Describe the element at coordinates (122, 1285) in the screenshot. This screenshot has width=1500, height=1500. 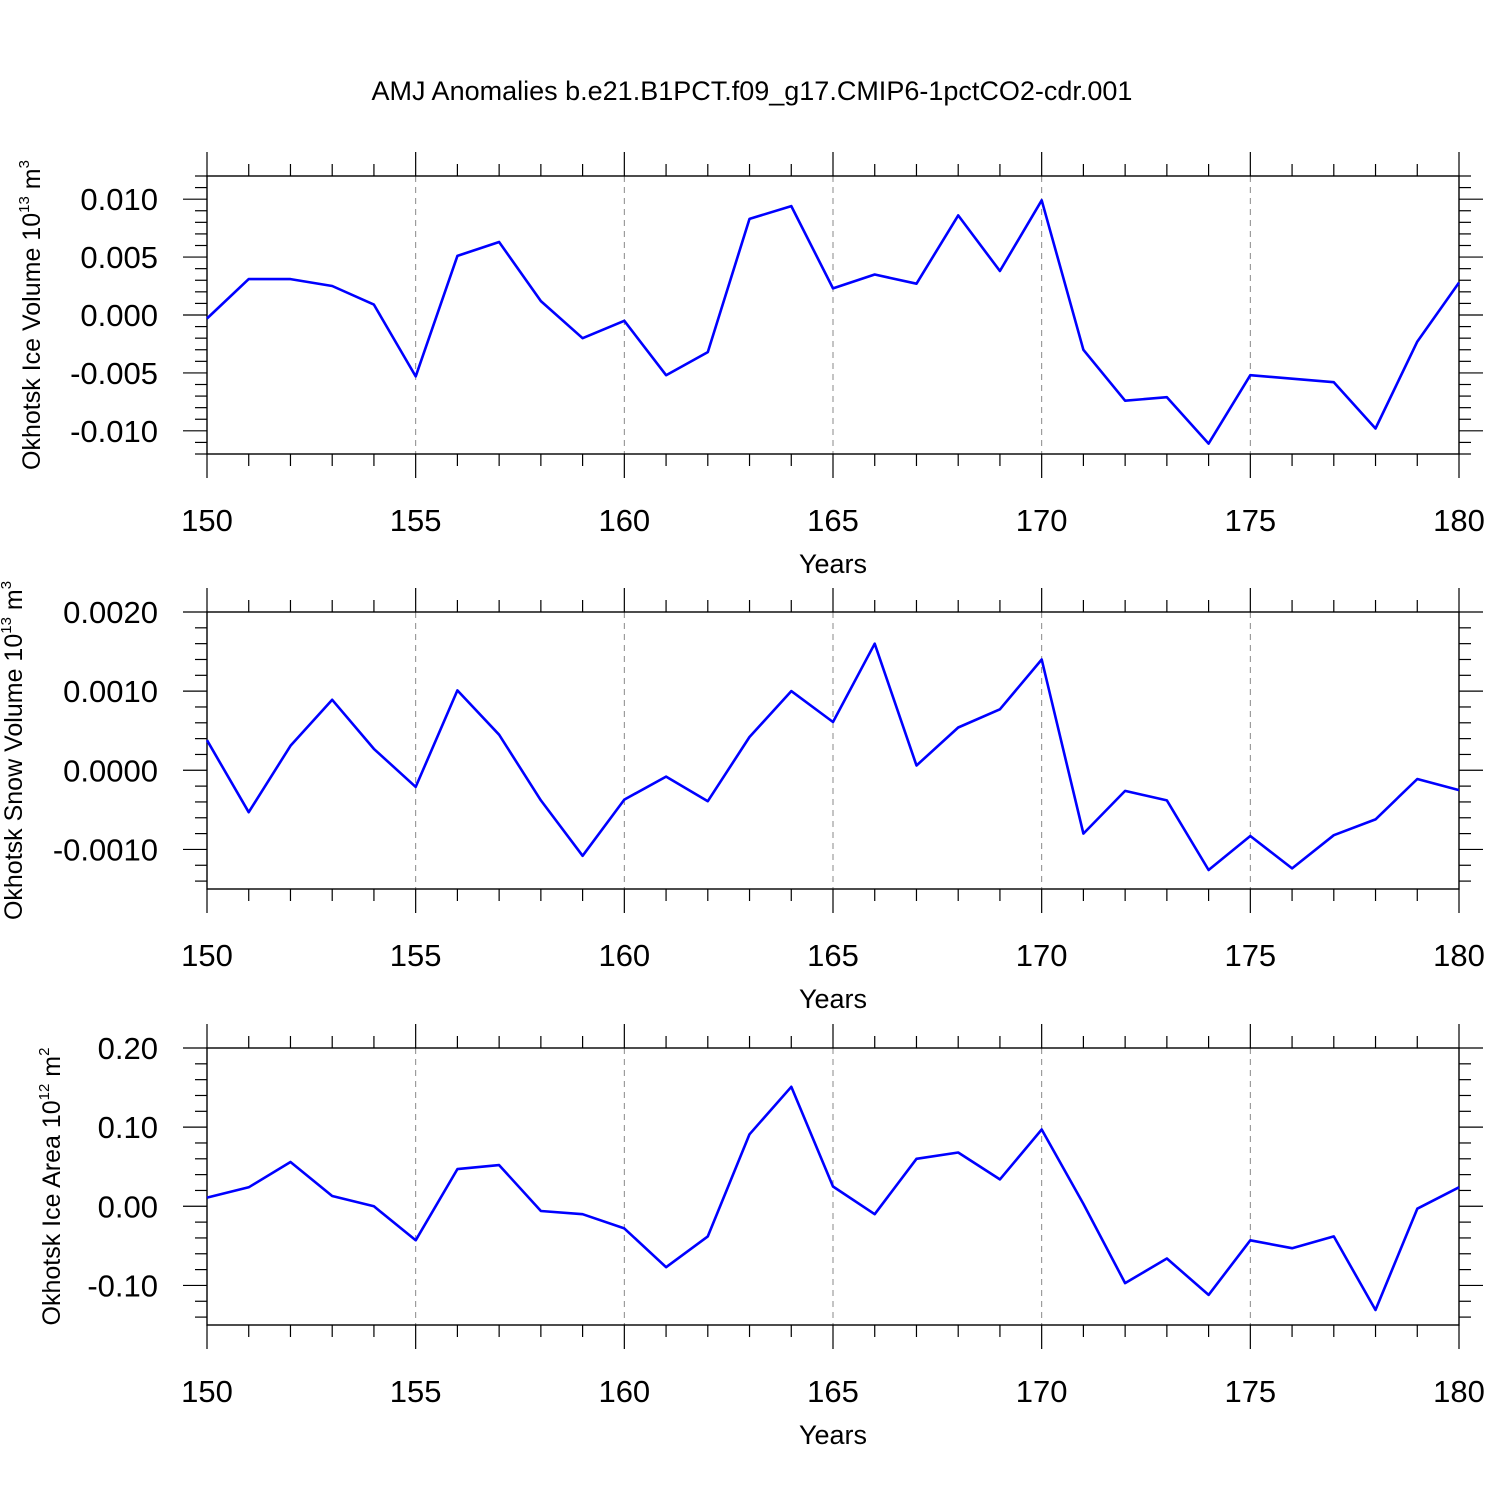
I see `y-tick-label: -0.10` at that location.